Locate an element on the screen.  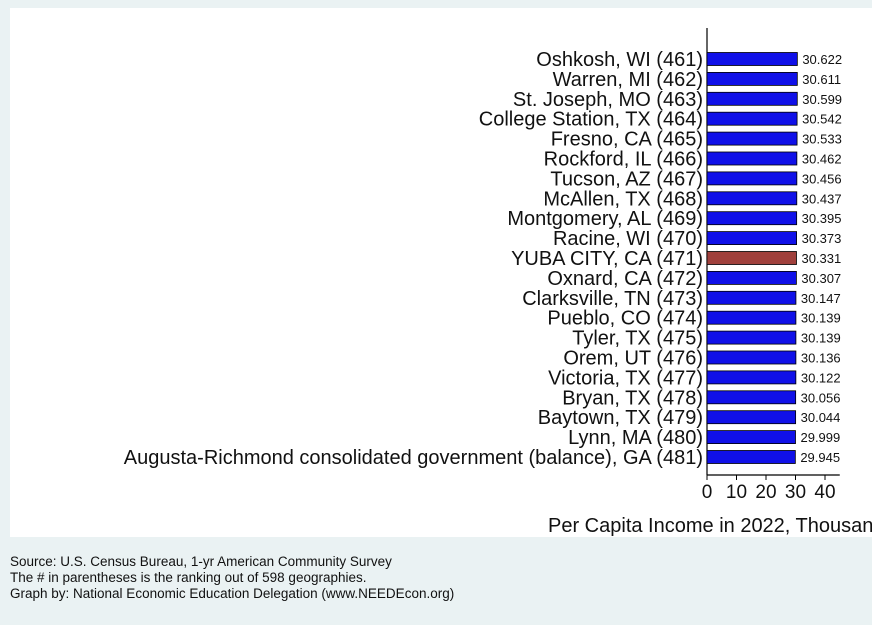
value-label: 30.395 is located at coordinates (822, 218).